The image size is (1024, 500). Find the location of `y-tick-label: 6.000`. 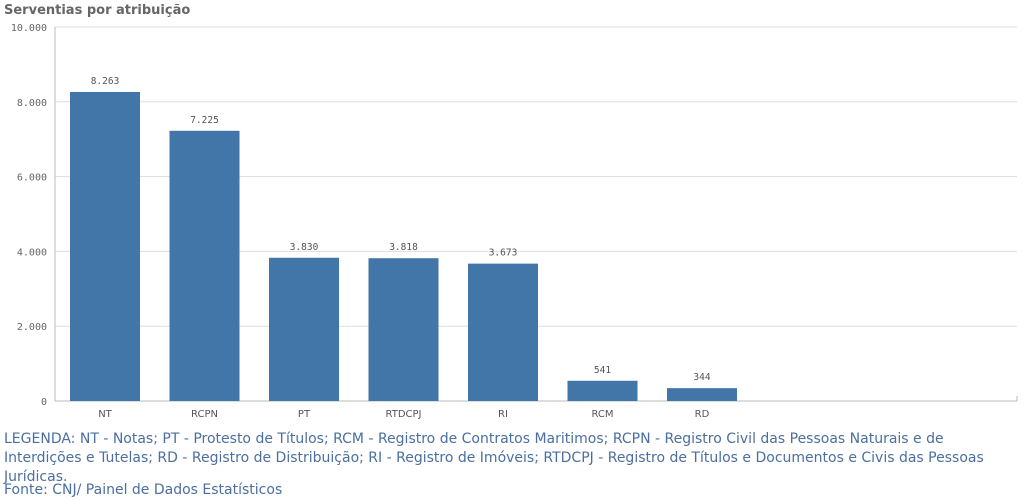

y-tick-label: 6.000 is located at coordinates (32, 178).